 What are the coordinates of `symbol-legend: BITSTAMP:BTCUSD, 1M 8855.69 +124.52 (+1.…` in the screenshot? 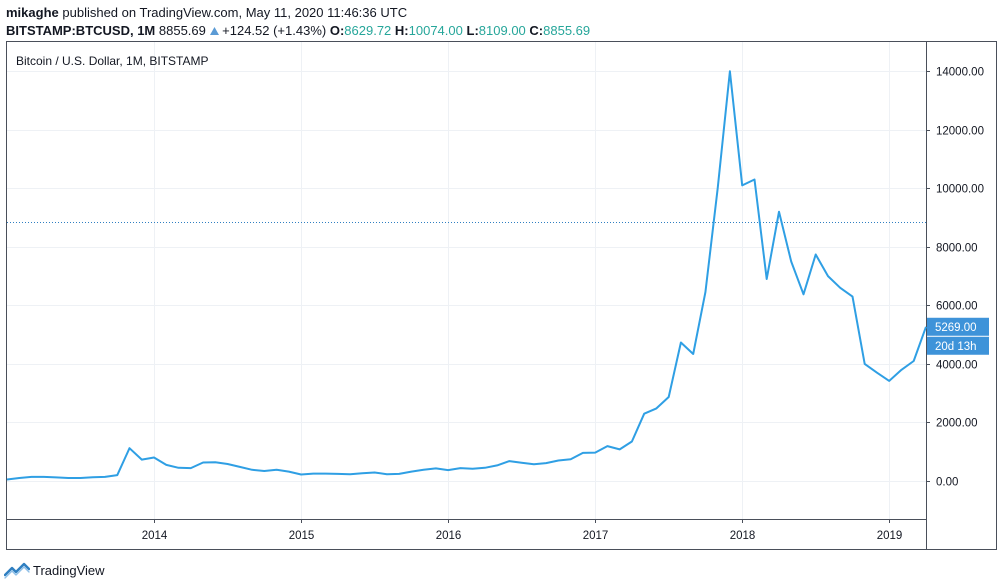 It's located at (298, 30).